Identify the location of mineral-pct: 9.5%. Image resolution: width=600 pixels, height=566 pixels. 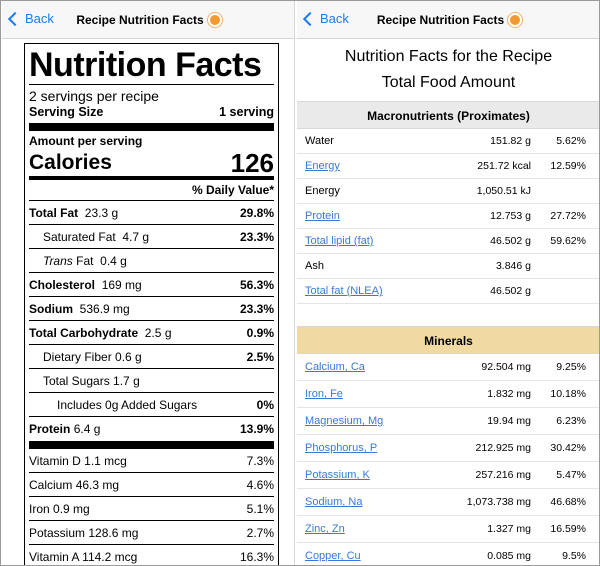
(574, 556).